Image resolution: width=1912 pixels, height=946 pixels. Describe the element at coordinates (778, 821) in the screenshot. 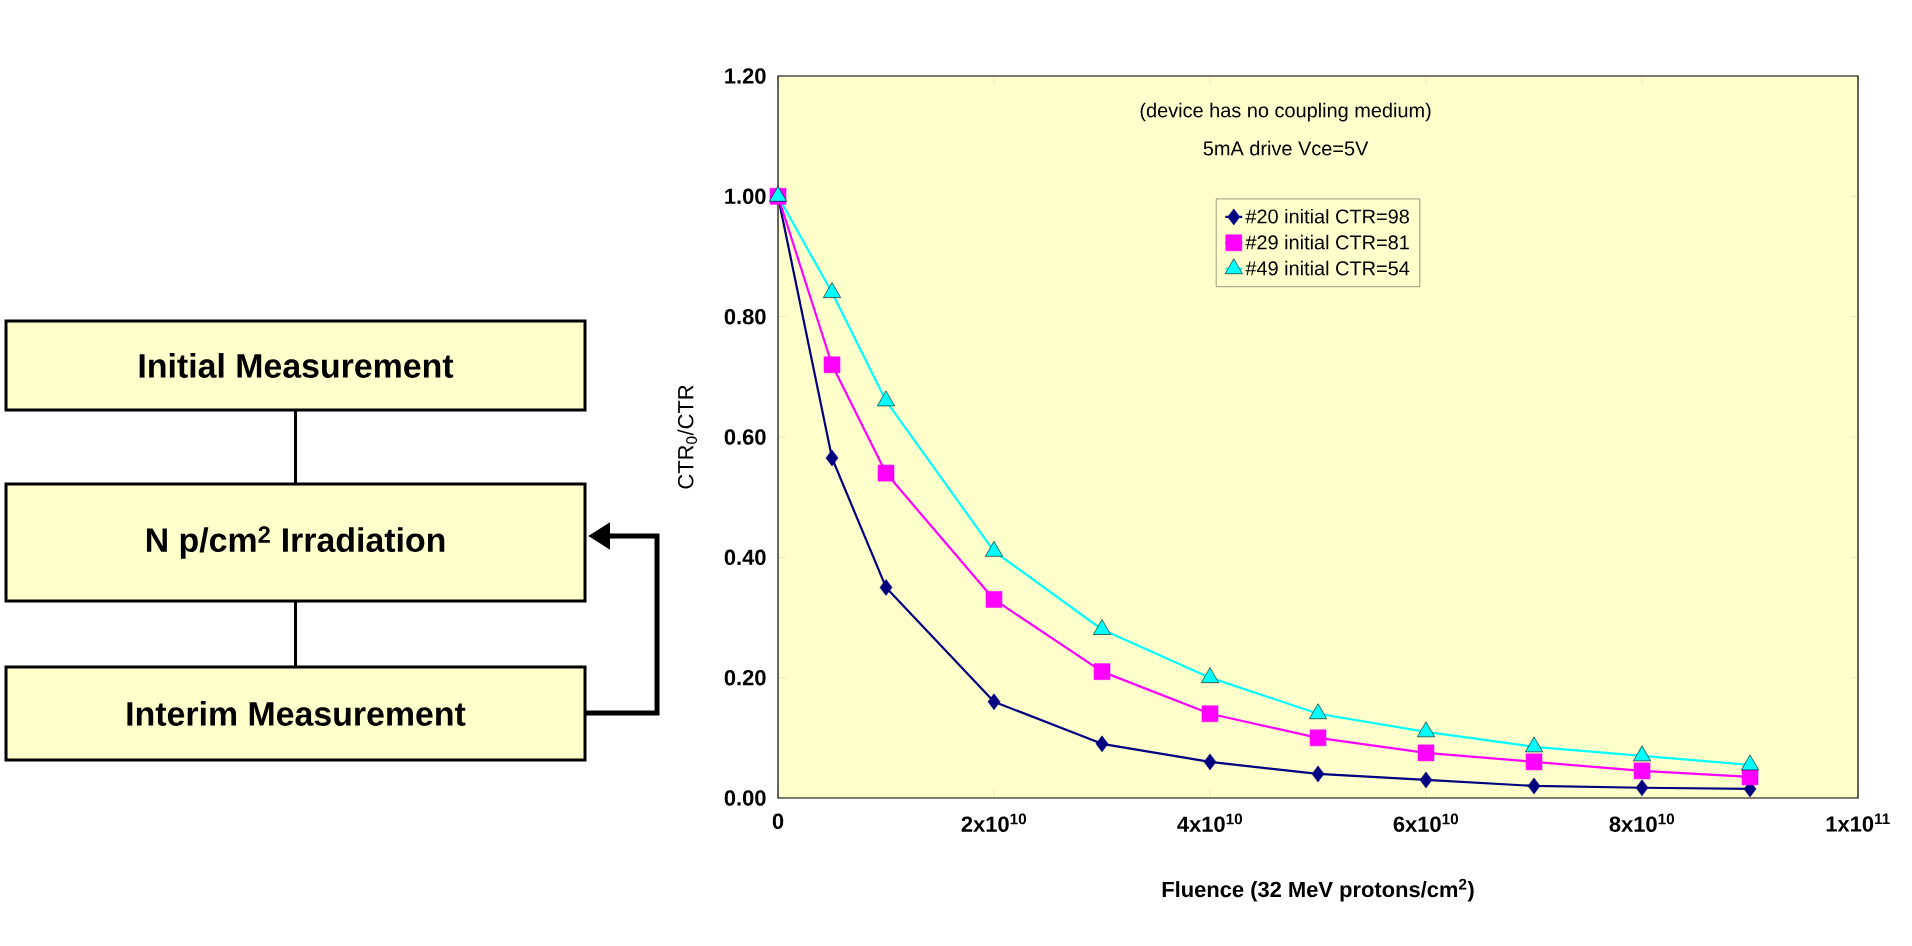

I see `x-tick-label: 0` at that location.